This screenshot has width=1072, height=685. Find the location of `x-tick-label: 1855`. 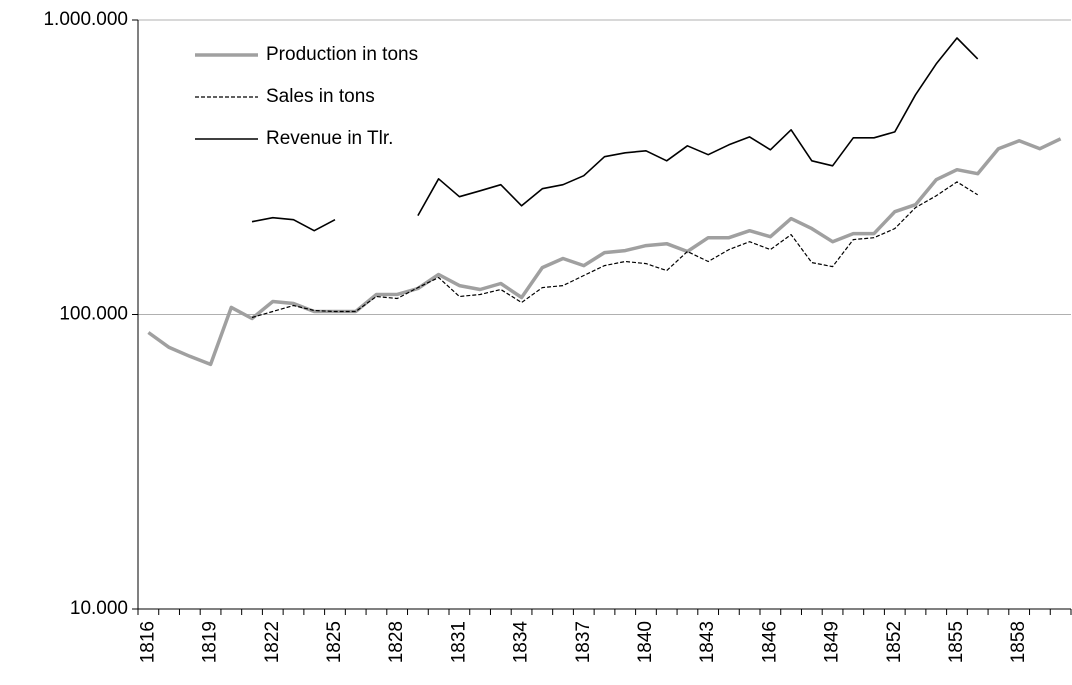

x-tick-label: 1855 is located at coordinates (956, 642).